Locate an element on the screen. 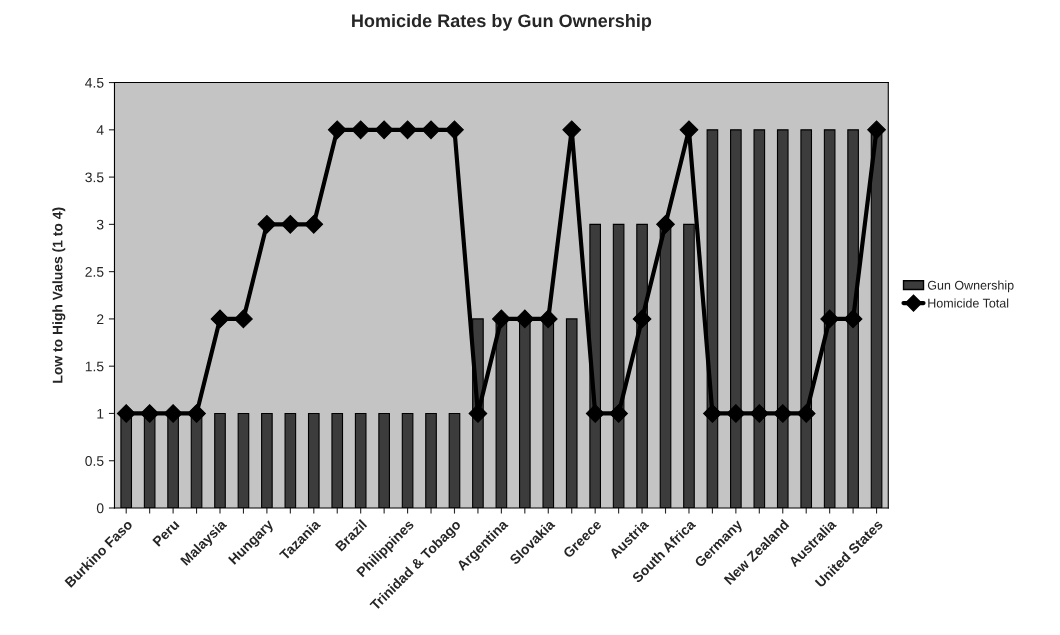 This screenshot has width=1060, height=635. legend-label: Gun Ownership is located at coordinates (970, 286).